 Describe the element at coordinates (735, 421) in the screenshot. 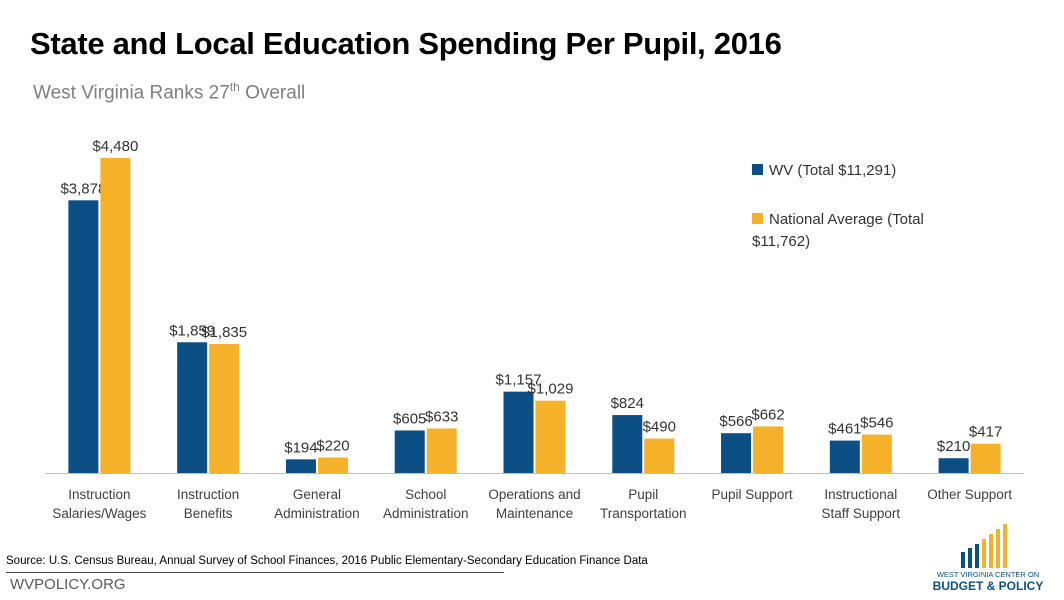

I see `data-label-wv: $566` at that location.